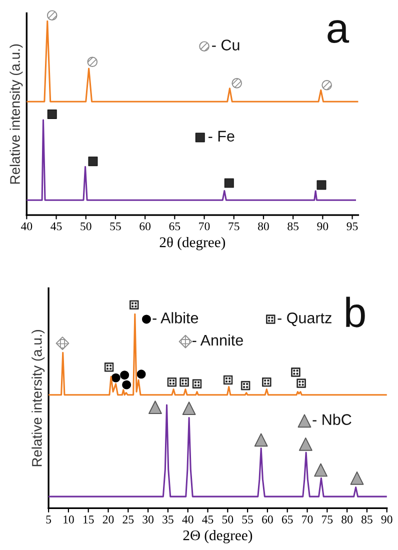 The image size is (398, 550). Describe the element at coordinates (355, 312) in the screenshot. I see `annotation: b` at that location.